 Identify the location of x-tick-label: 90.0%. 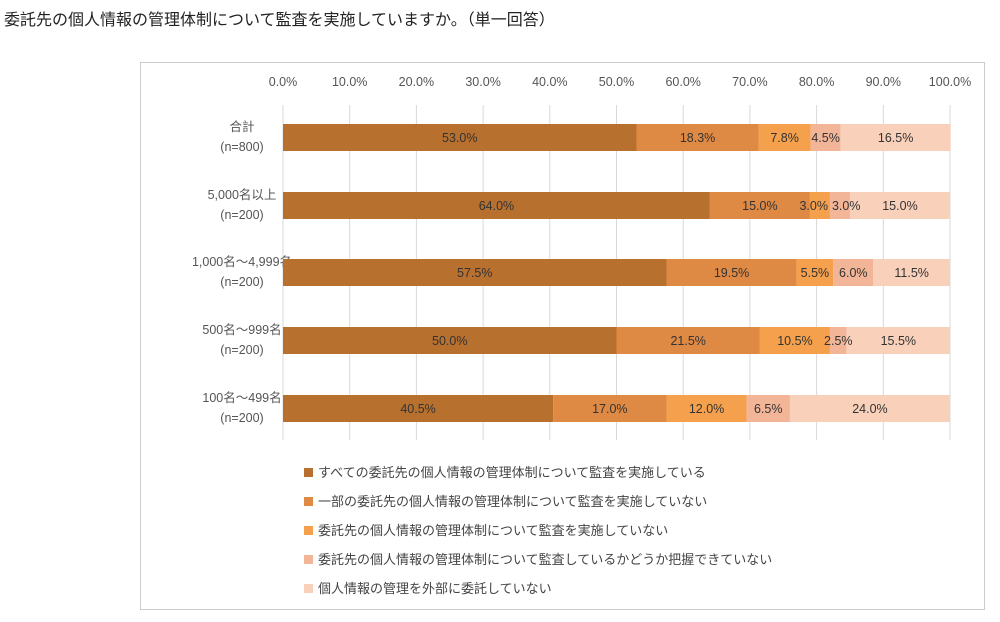
(883, 82).